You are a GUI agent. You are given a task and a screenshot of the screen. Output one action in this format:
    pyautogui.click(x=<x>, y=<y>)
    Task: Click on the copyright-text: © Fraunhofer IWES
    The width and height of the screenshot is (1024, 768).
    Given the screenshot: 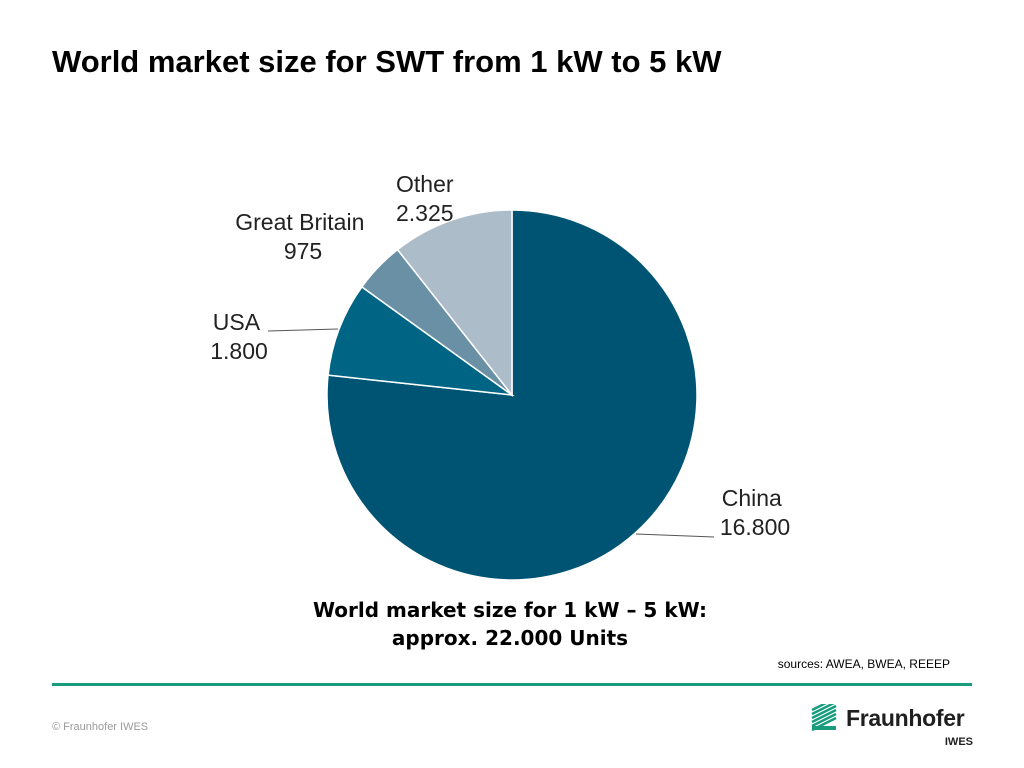 What is the action you would take?
    pyautogui.click(x=100, y=727)
    